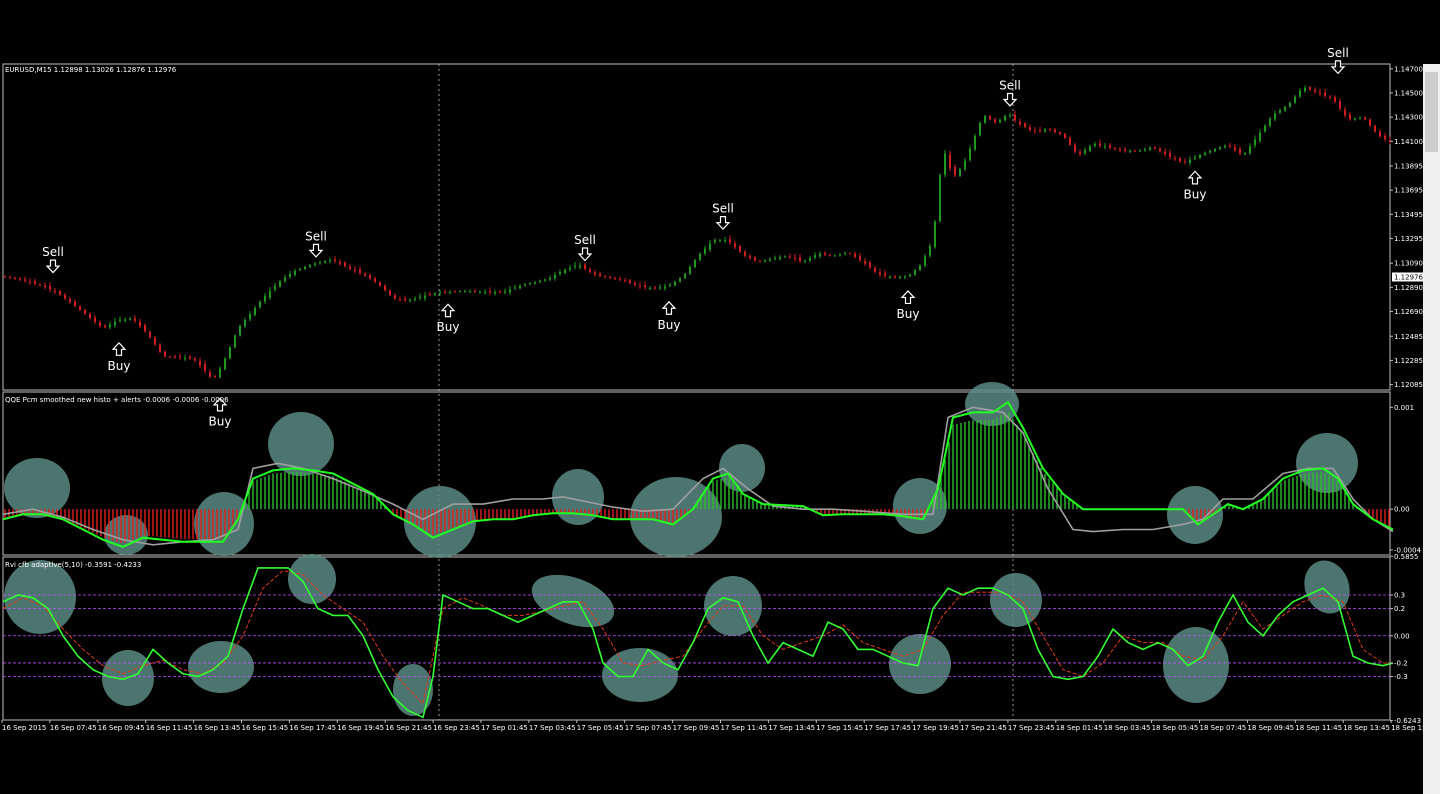  Describe the element at coordinates (1431, 112) in the screenshot. I see `scrollbar-thumb` at that location.